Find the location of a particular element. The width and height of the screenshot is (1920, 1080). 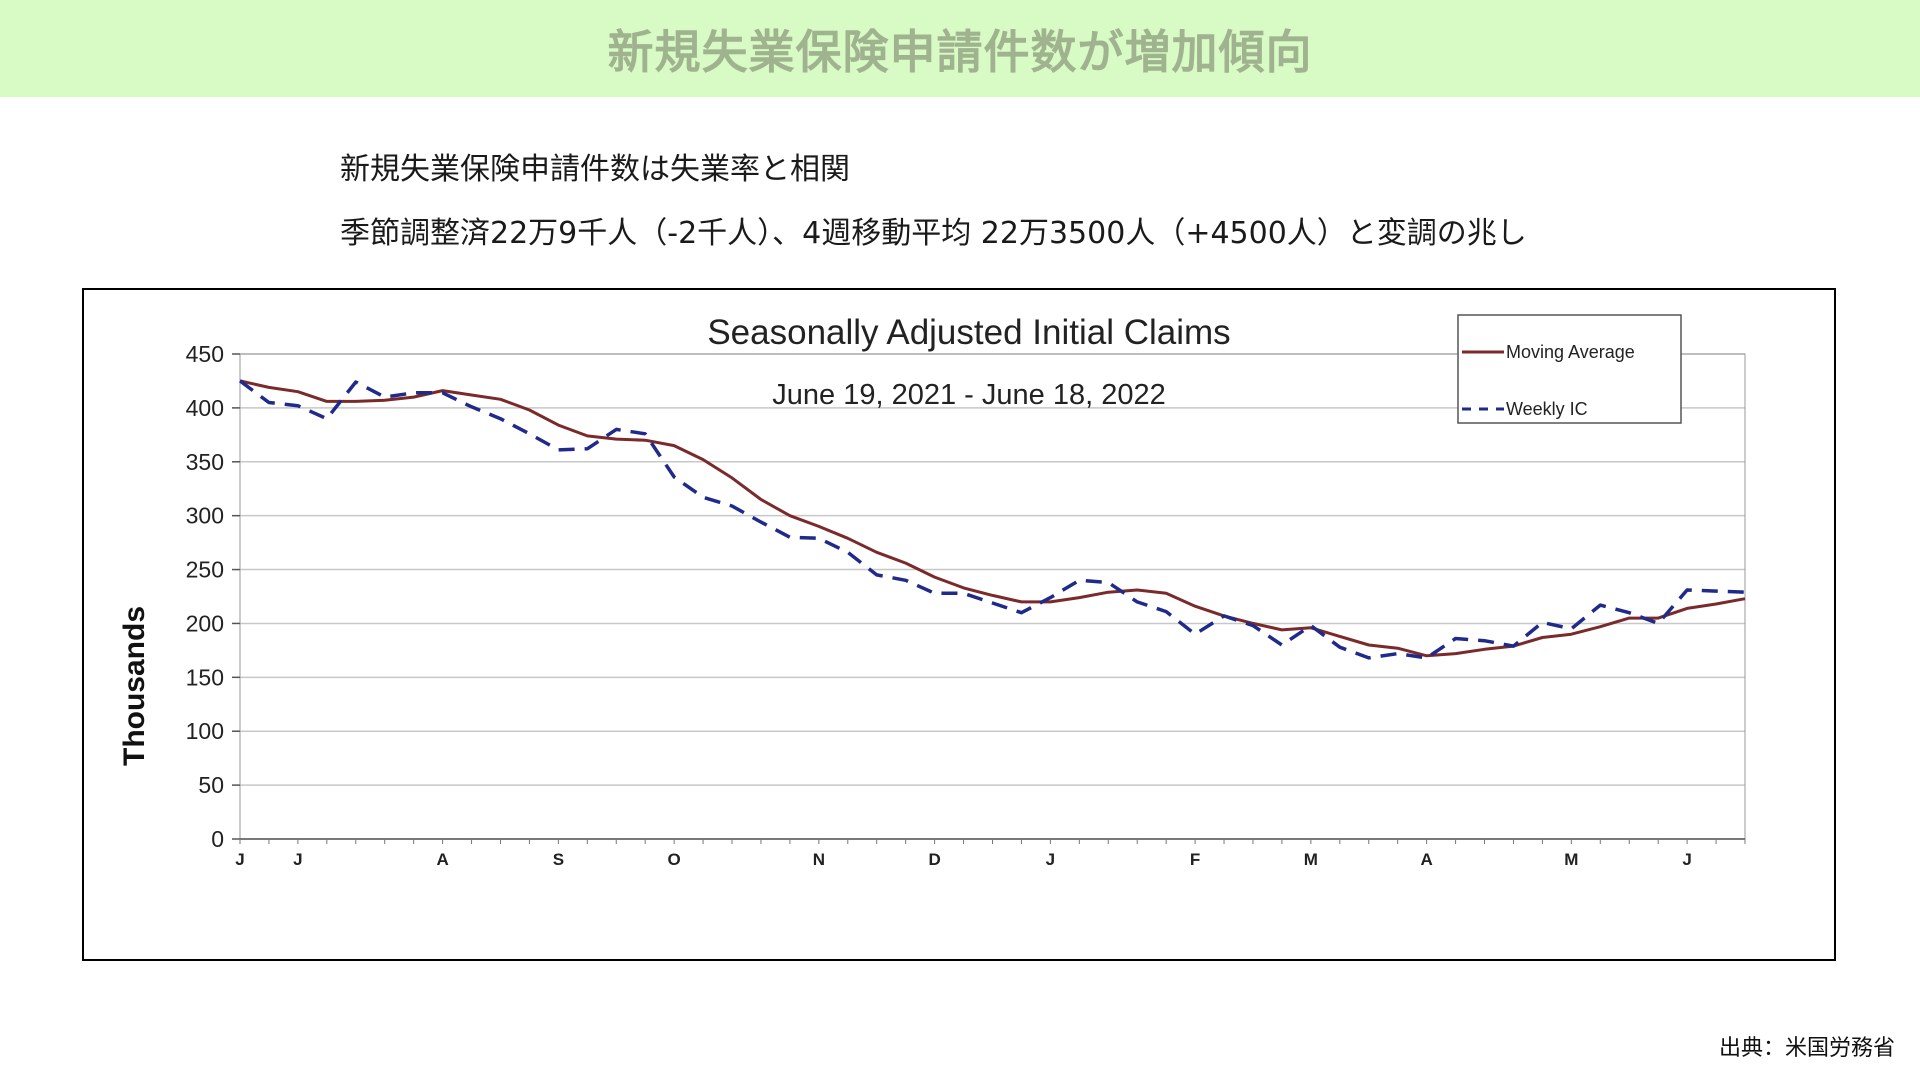

chart-title: Seasonally Adjusted Initial Claims is located at coordinates (968, 332).